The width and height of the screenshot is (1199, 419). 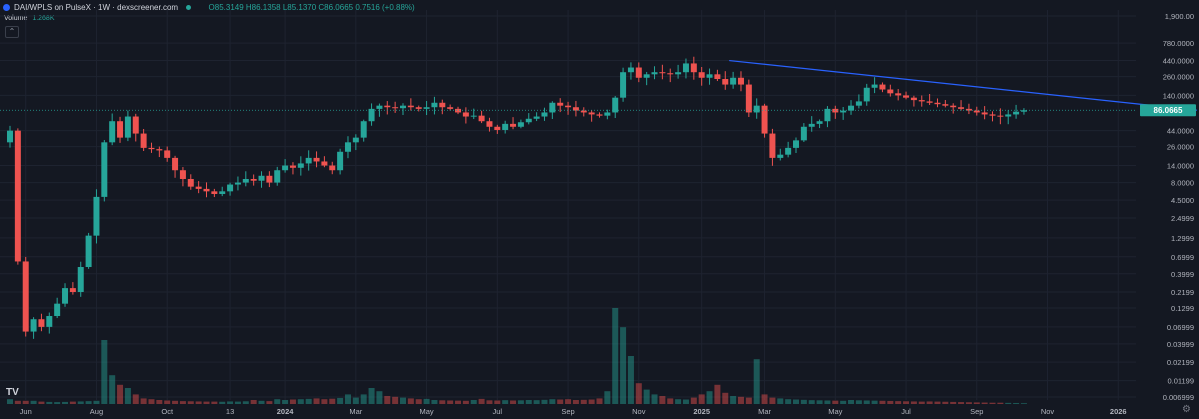 What do you see at coordinates (1182, 238) in the screenshot?
I see `y-tick-label: 1.2999` at bounding box center [1182, 238].